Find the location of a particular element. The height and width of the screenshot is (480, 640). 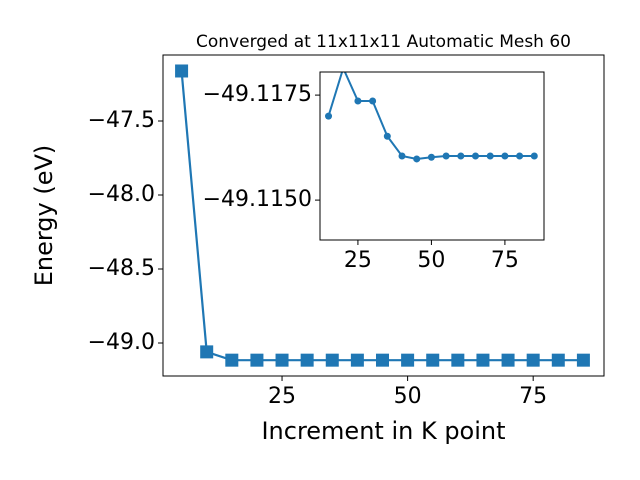

y-tick-label: −48.5 is located at coordinates (121, 268).